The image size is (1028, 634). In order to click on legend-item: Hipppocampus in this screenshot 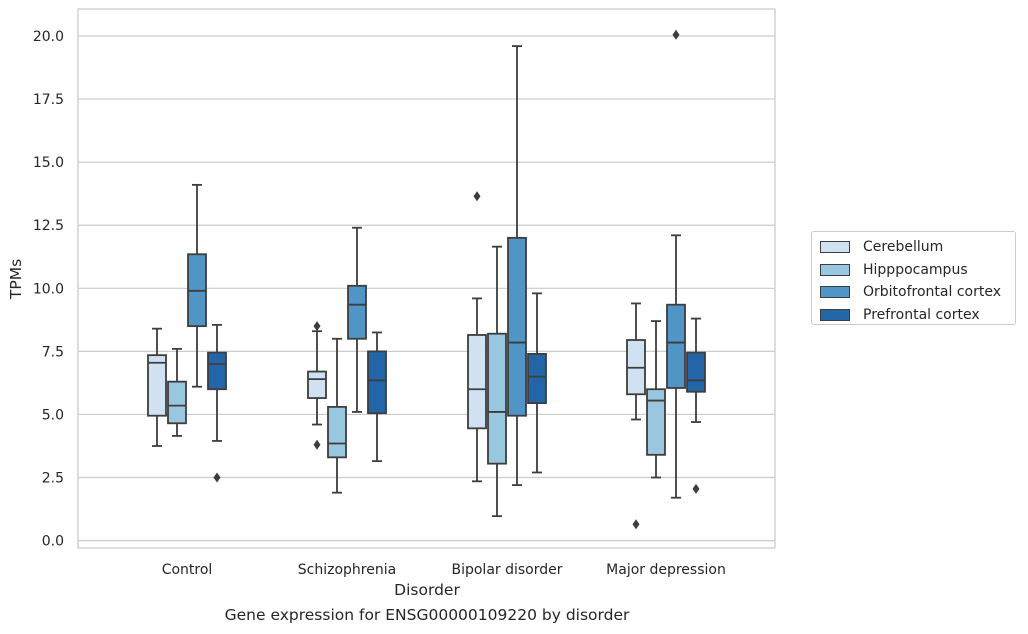, I will do `click(913, 270)`.